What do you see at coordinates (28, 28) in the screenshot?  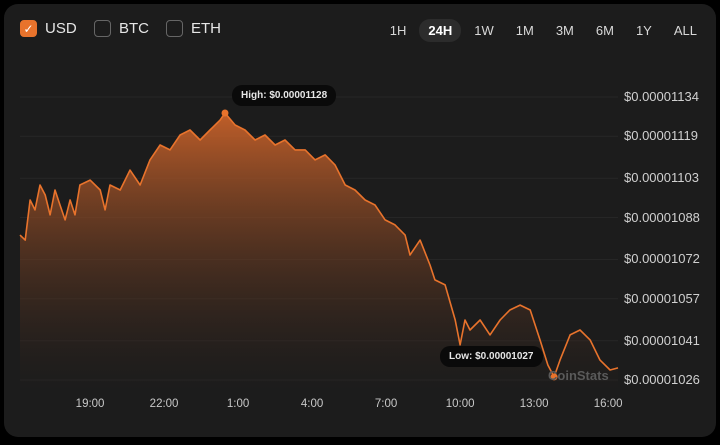 I see `checkbox-checked-icon: ✓` at bounding box center [28, 28].